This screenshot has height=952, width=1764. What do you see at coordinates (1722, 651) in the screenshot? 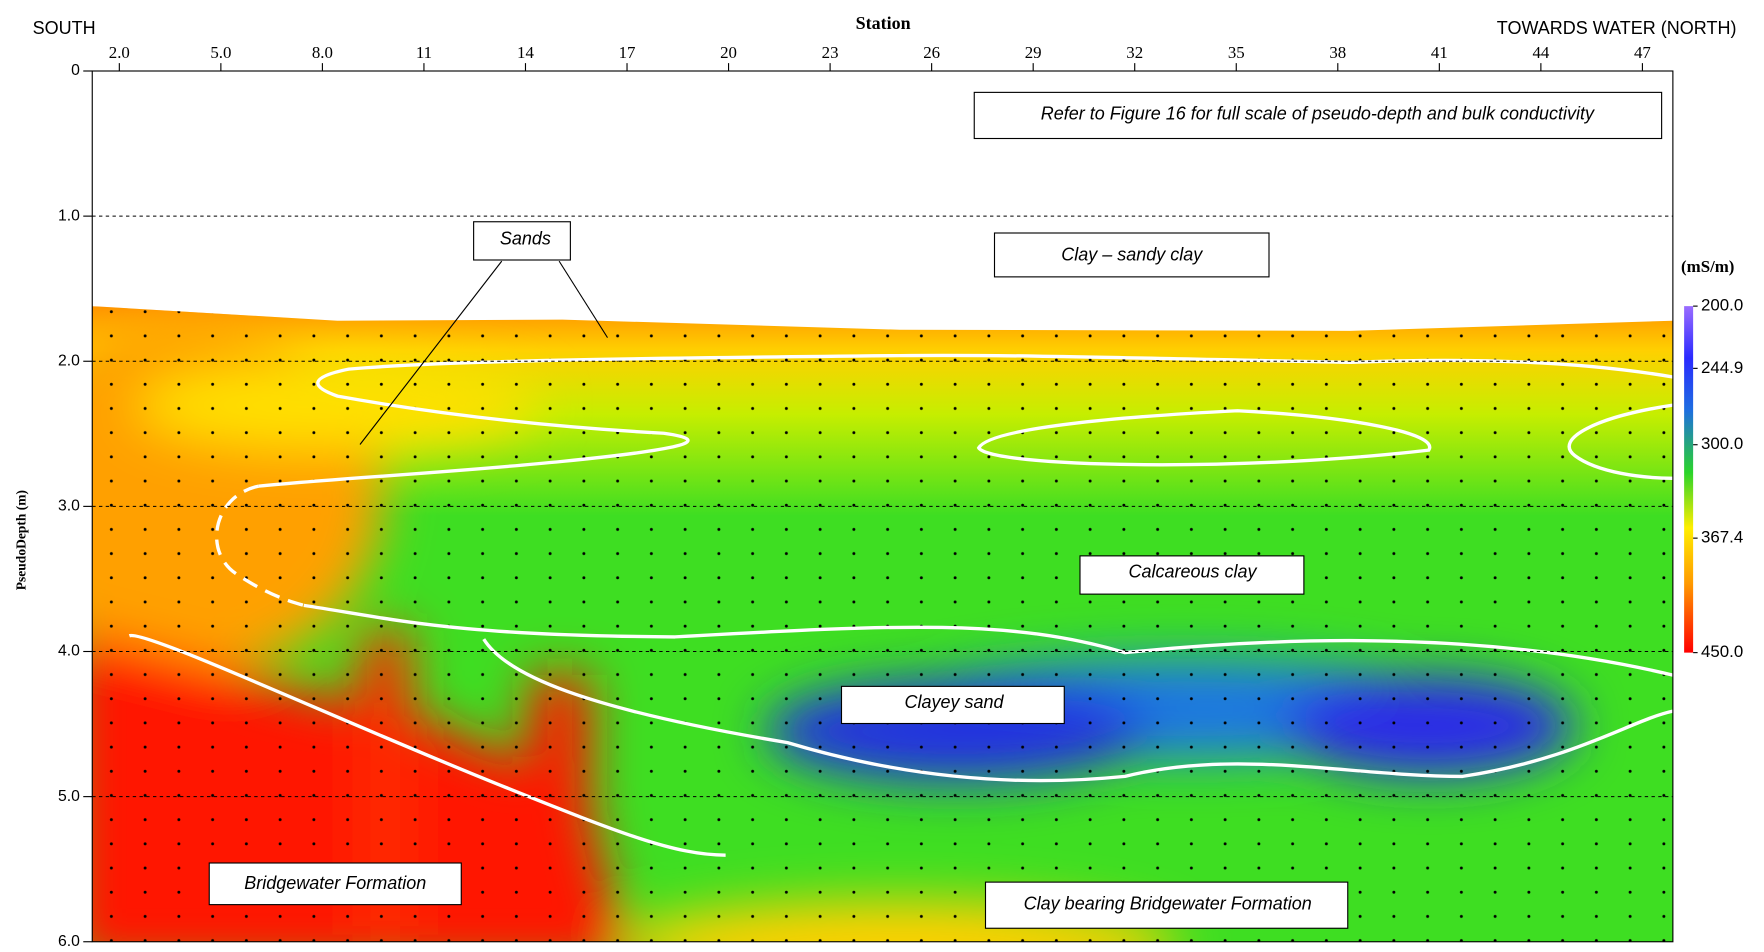
I see `colorbar-tick-label: 450.0` at bounding box center [1722, 651].